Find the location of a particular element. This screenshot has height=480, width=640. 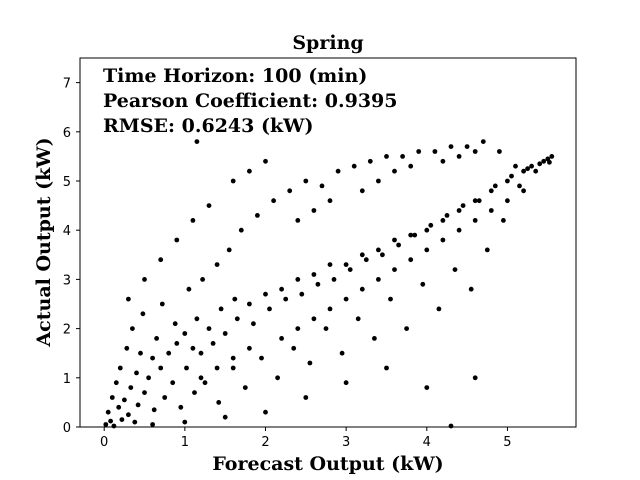

annotation-rmse: RMSE: 0.6243 (kW) is located at coordinates (208, 126).